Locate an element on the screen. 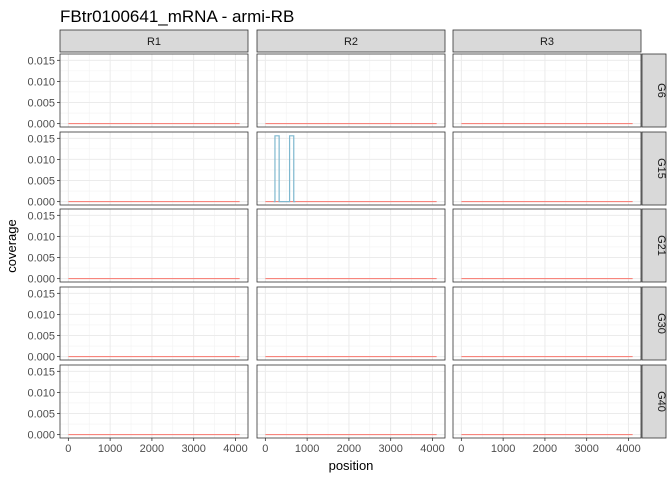  panel-G30-R1 is located at coordinates (154, 323).